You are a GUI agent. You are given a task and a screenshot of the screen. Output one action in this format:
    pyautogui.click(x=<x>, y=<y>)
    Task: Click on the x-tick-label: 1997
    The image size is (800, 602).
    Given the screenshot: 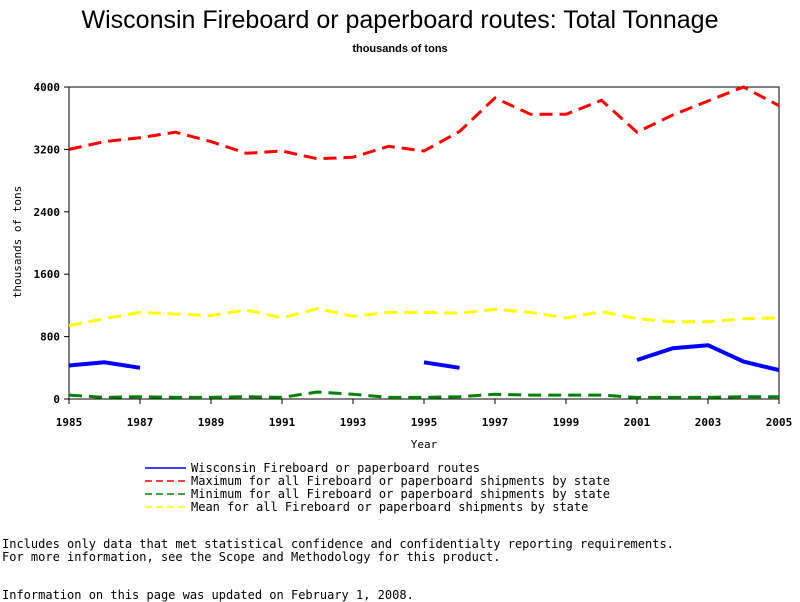 What is the action you would take?
    pyautogui.click(x=495, y=422)
    